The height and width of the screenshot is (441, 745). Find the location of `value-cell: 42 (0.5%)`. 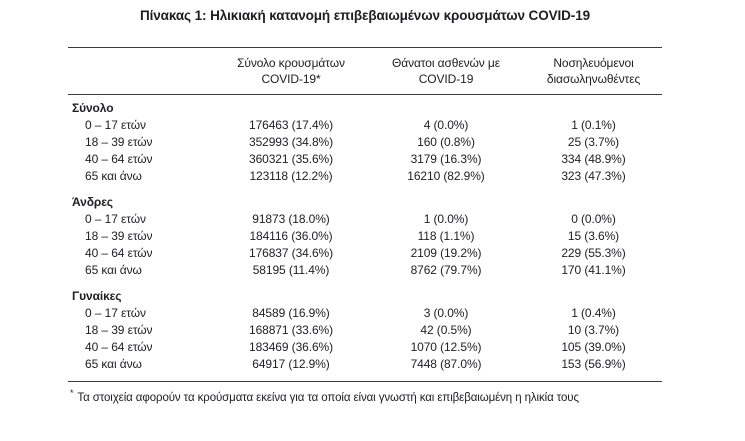

value-cell: 42 (0.5%) is located at coordinates (446, 330).